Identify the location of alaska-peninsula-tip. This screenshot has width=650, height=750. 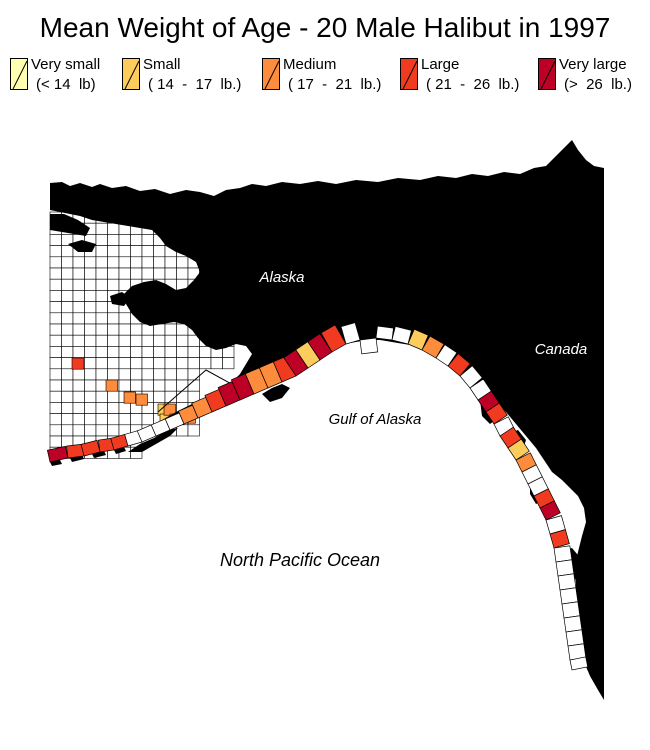
(153, 440).